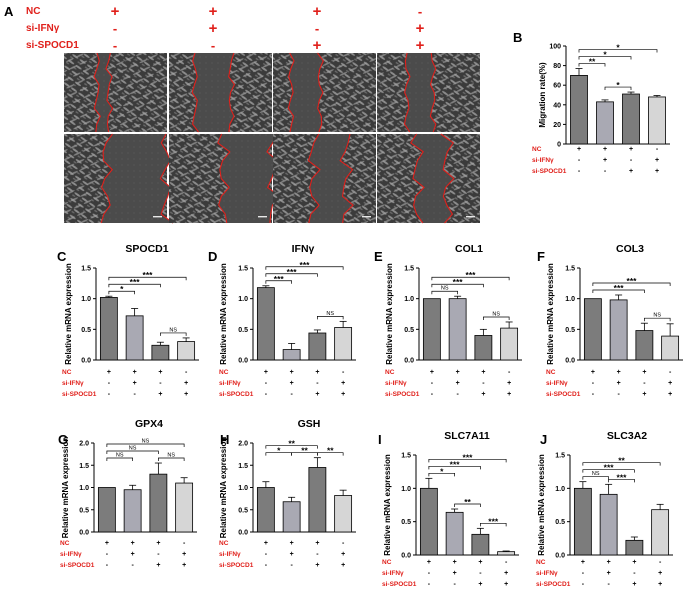  What do you see at coordinates (557, 105) in the screenshot?
I see `y-tick-label: 40` at bounding box center [557, 105].